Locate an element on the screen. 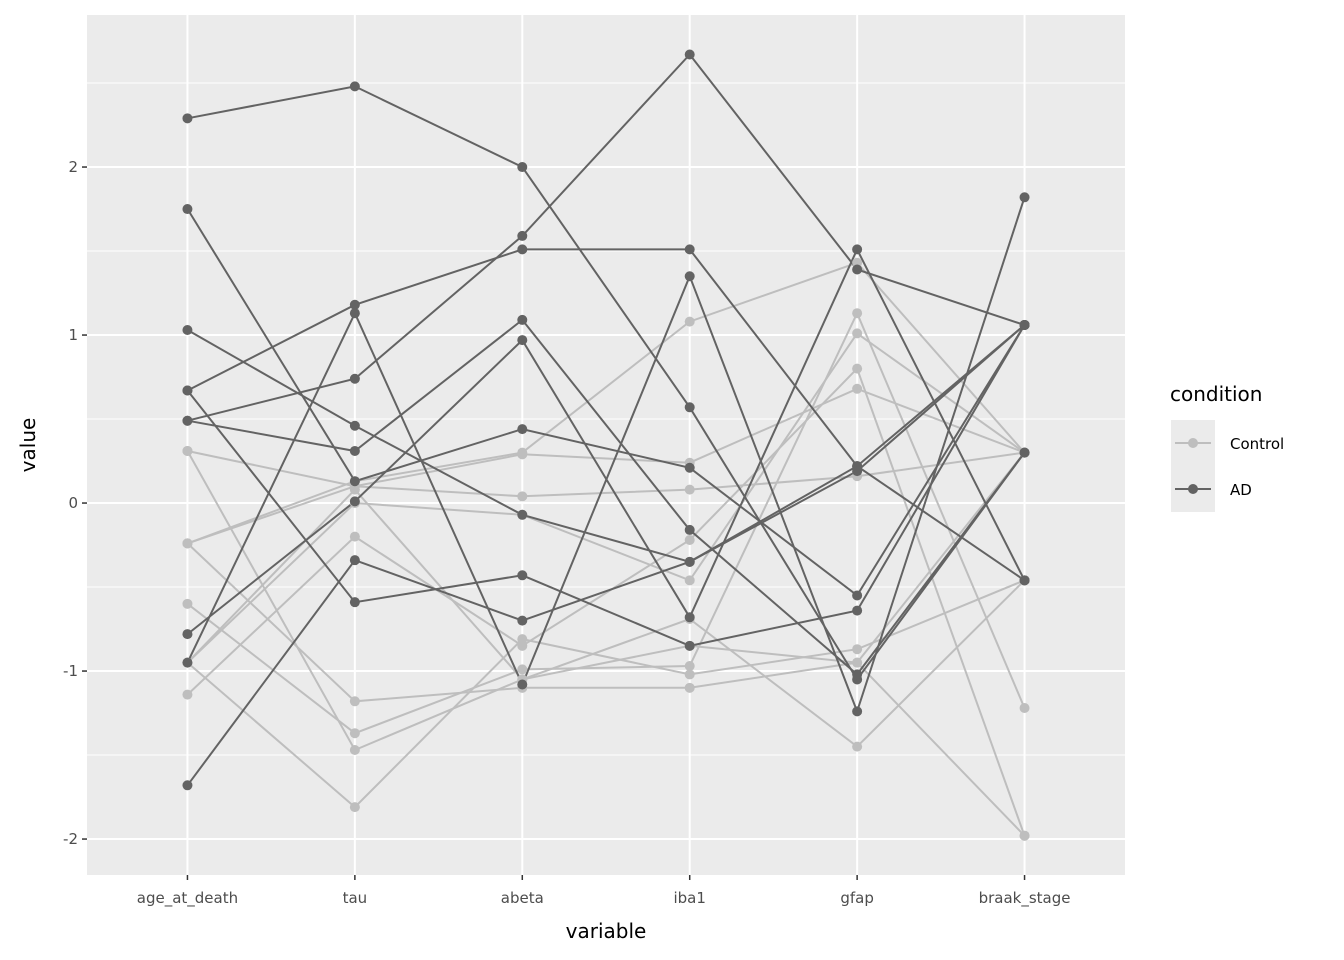 The width and height of the screenshot is (1344, 960). legend-point-ad is located at coordinates (1193, 489).